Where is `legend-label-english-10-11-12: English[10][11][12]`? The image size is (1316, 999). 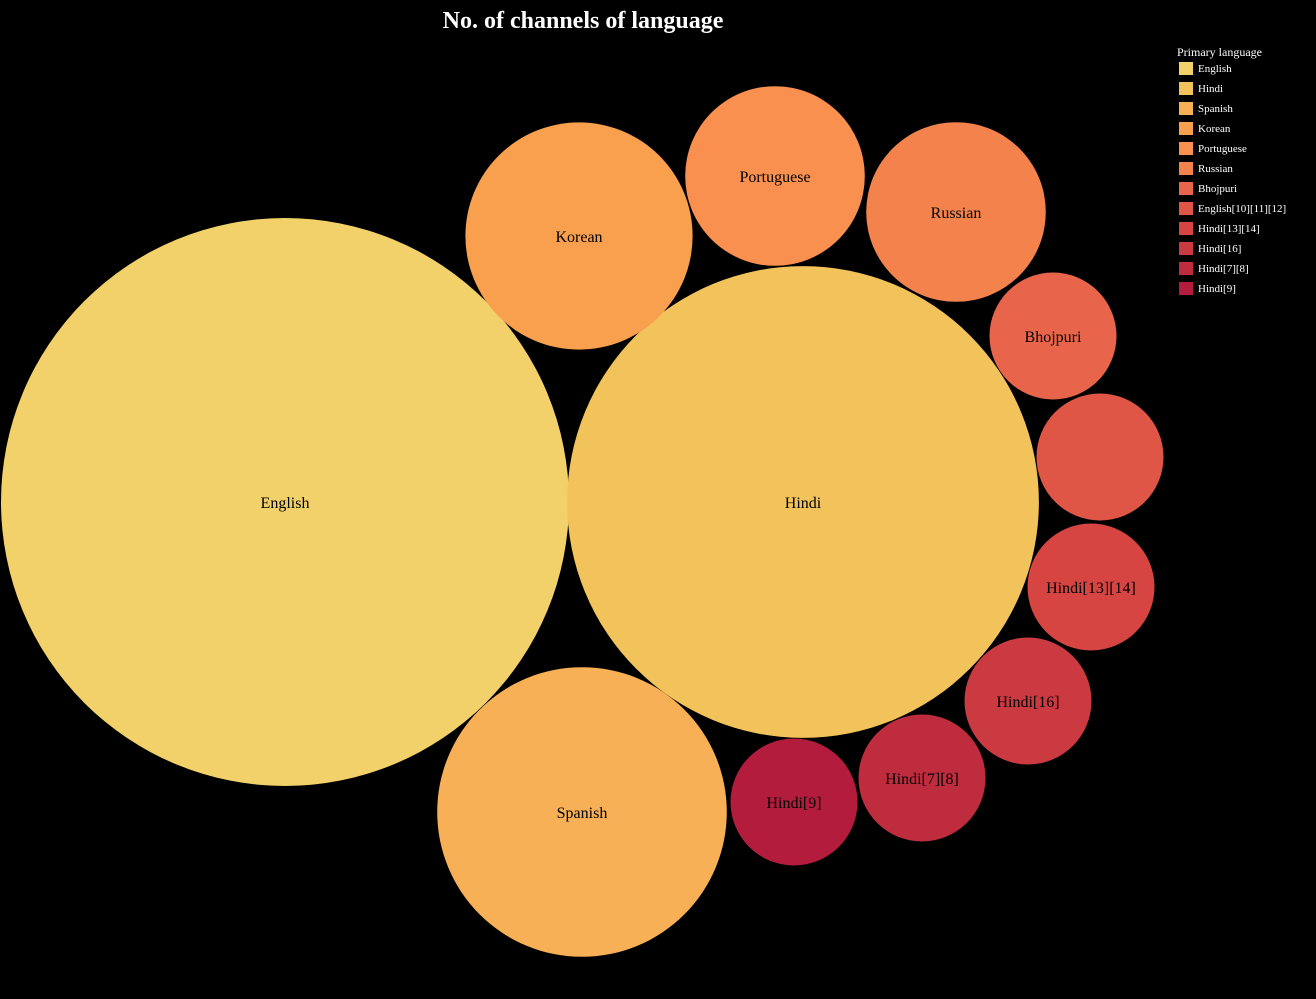
legend-label-english-10-11-12: English[10][11][12] is located at coordinates (1242, 209).